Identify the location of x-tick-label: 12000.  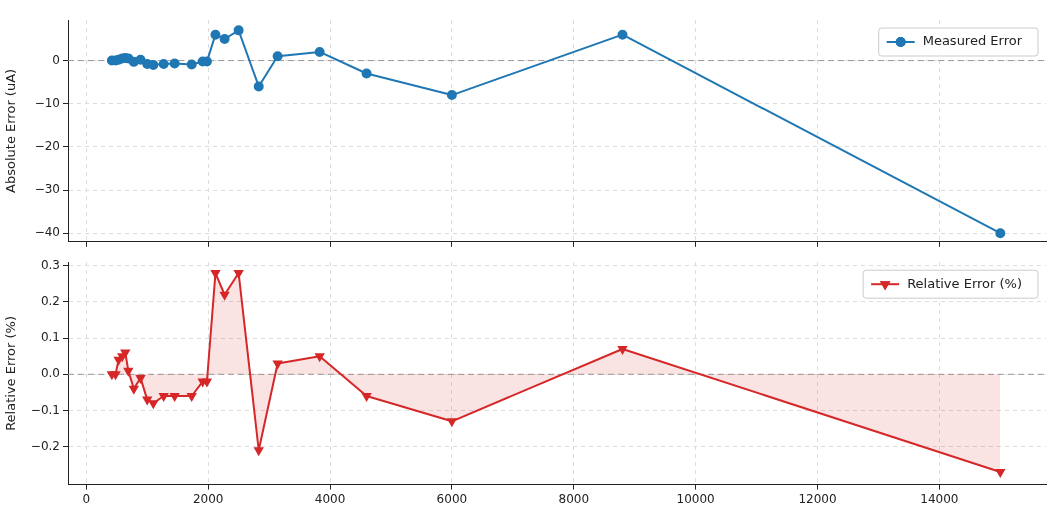
(817, 498).